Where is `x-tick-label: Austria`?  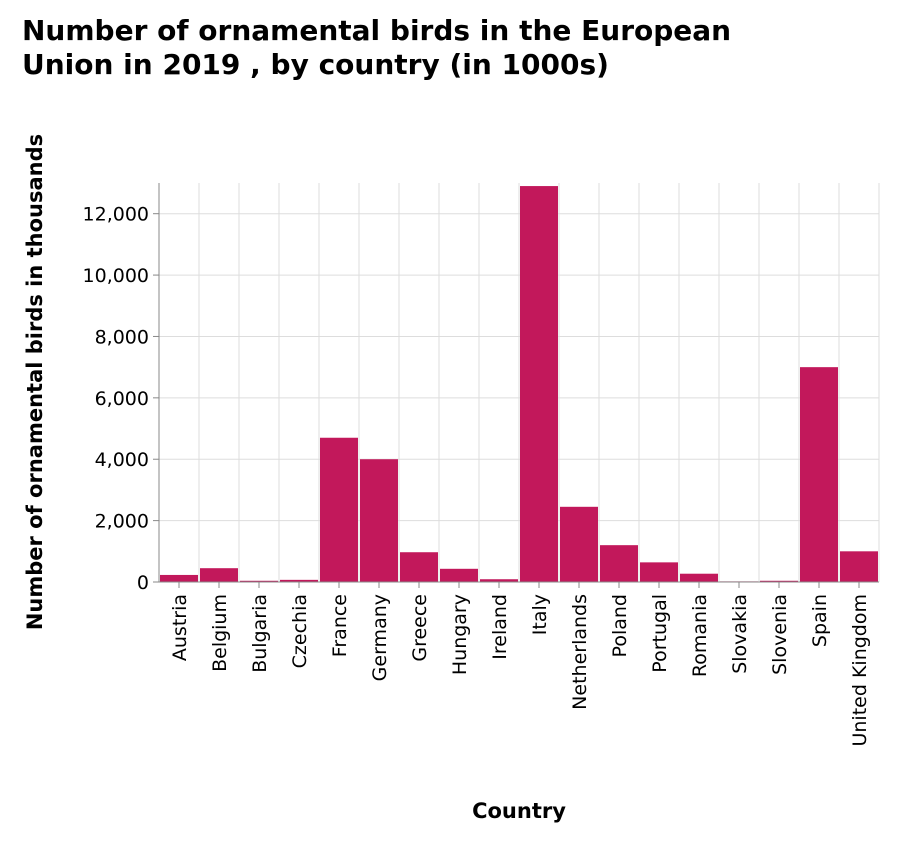
x-tick-label: Austria is located at coordinates (180, 627).